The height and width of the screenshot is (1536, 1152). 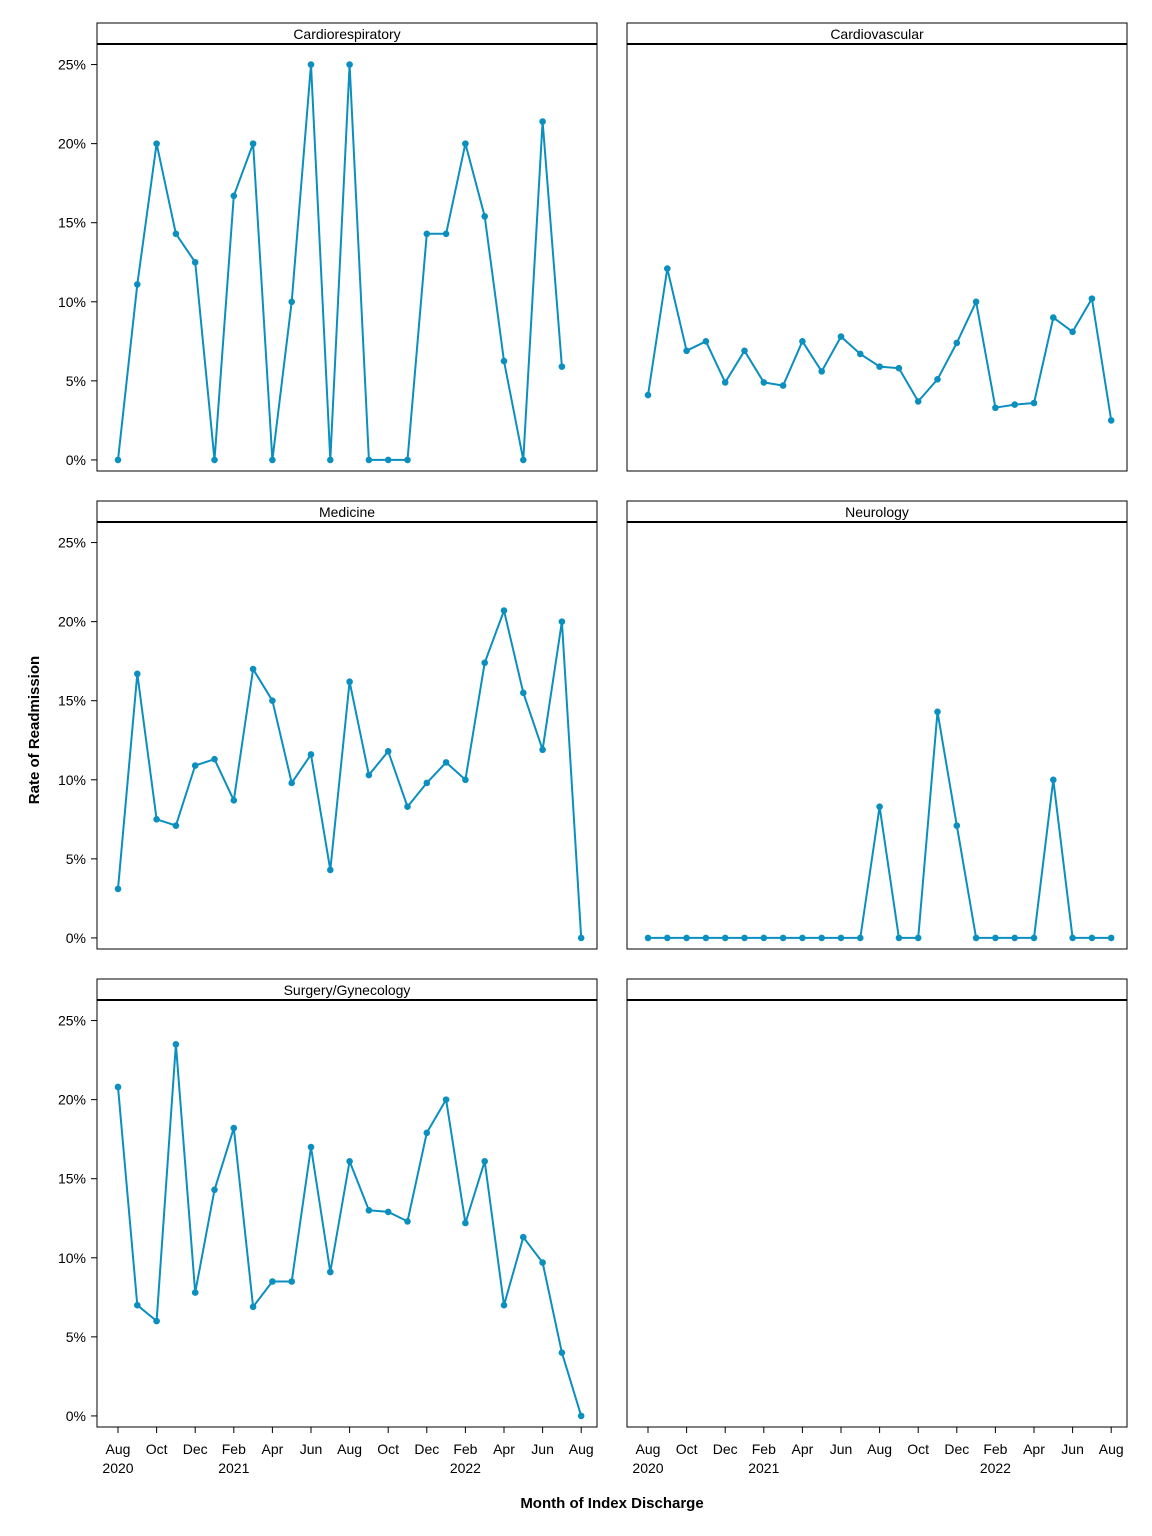 I want to click on x-tick-label-year: 2022, so click(x=465, y=1468).